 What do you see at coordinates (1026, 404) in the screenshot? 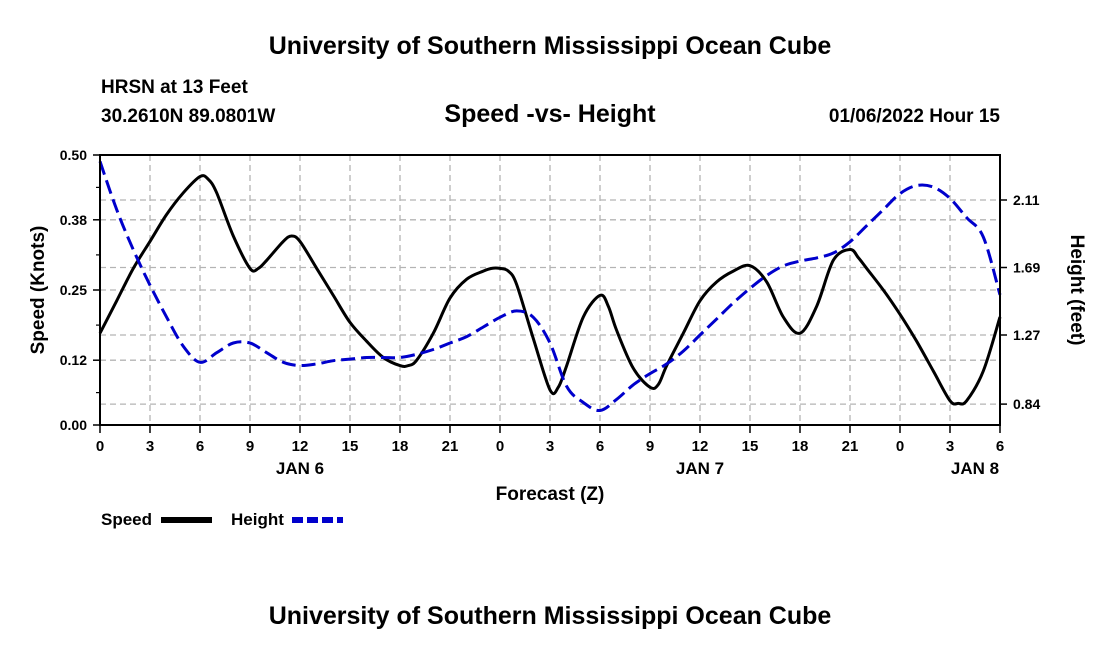
I see `y2-tick-label: 0.84` at bounding box center [1026, 404].